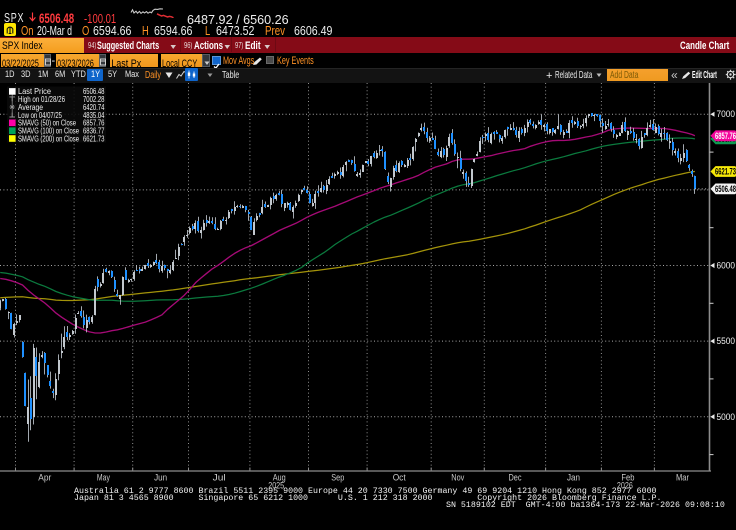 This screenshot has width=736, height=530. I want to click on svg-text: SMAVG (50) on Close, so click(47, 123).